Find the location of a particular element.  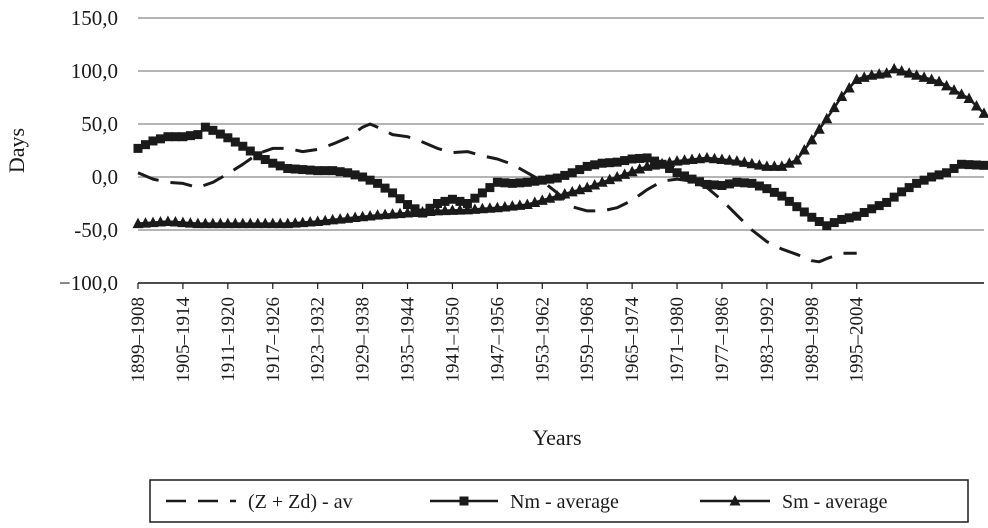

y-tick-label: 100,0 is located at coordinates (94, 71).